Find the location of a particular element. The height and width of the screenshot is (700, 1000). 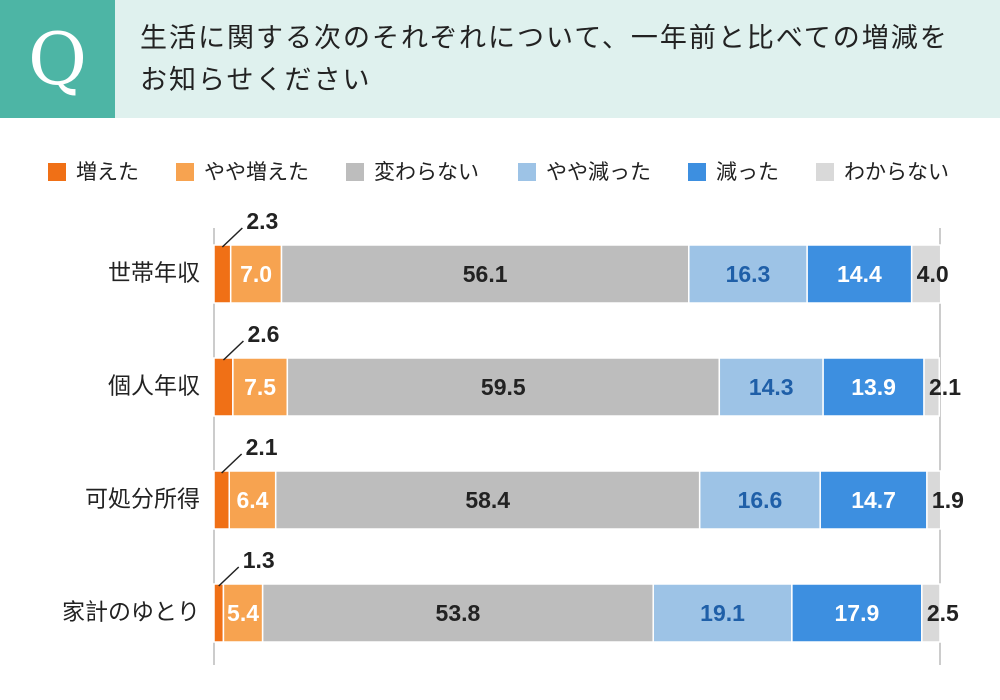

data-label: 53.8 is located at coordinates (458, 613).